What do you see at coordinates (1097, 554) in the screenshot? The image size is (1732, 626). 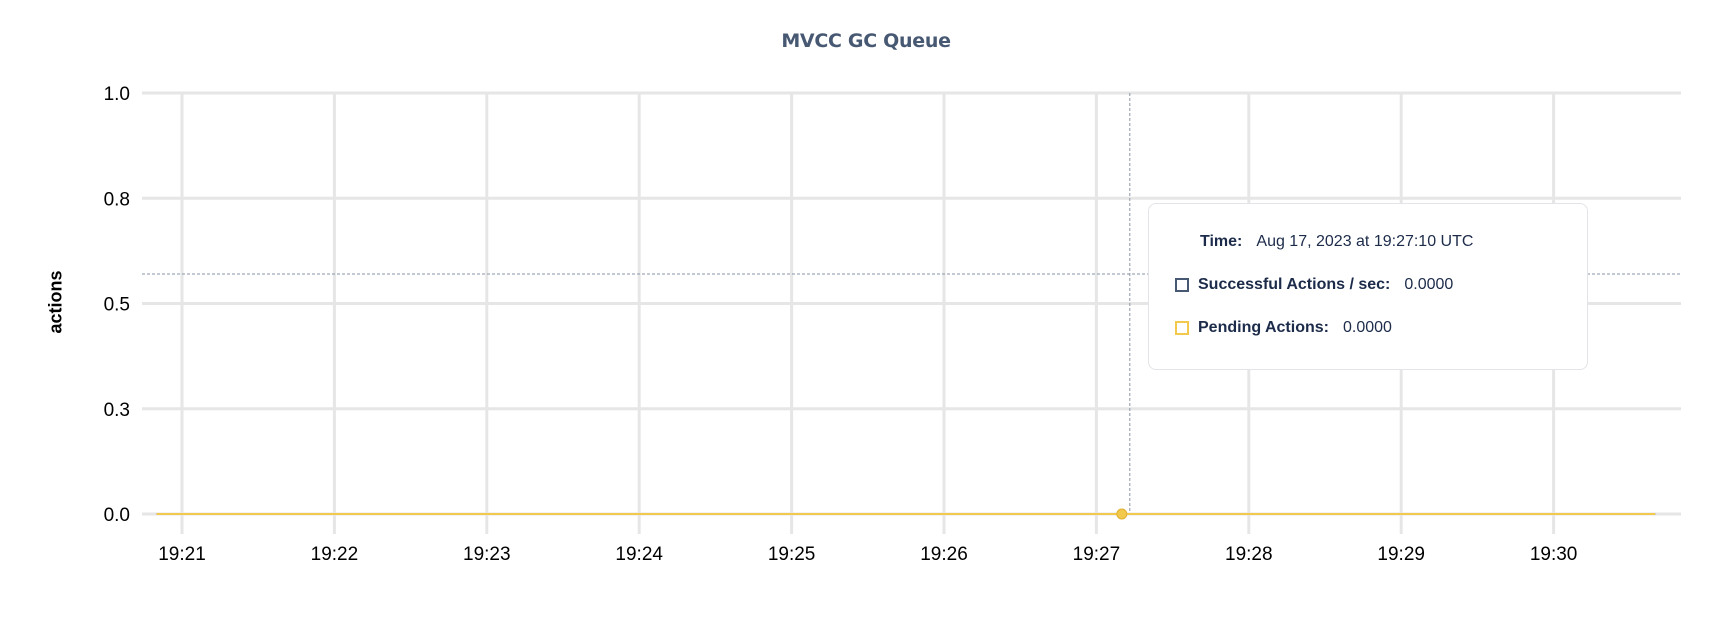 I see `x-tick-label: 19:27` at bounding box center [1097, 554].